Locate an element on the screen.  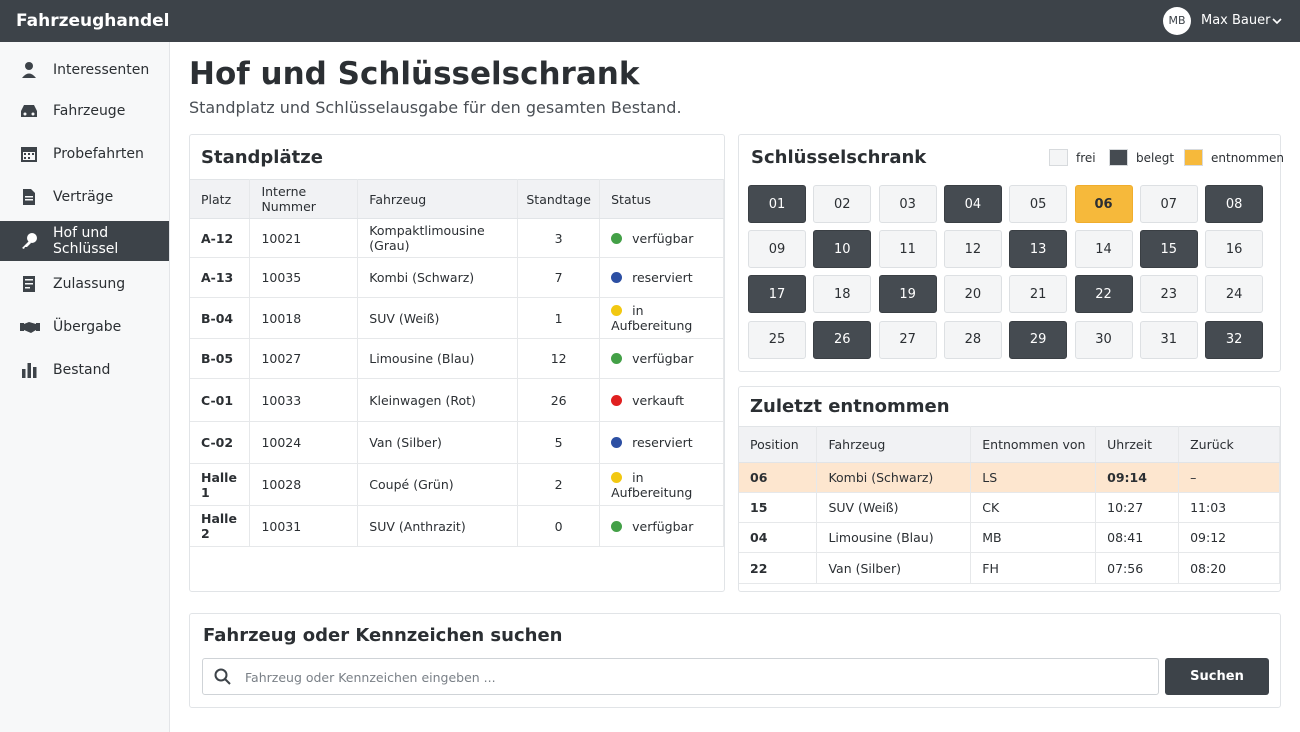
table-cell: 04 is located at coordinates (778, 537).